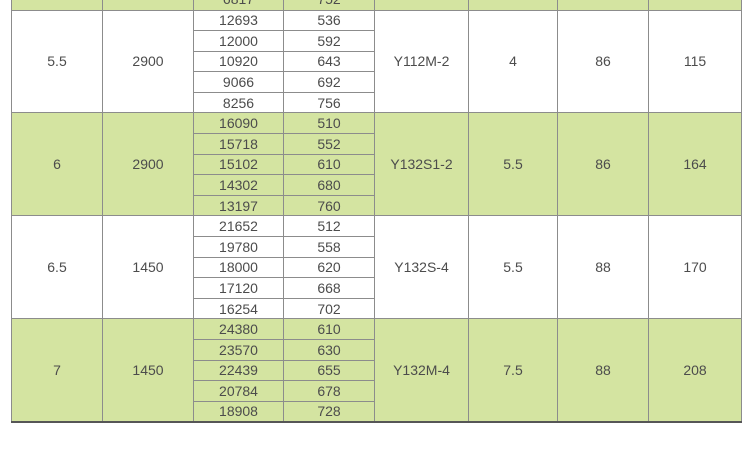 This screenshot has height=449, width=750. What do you see at coordinates (238, 267) in the screenshot?
I see `airflow-cell: 18000` at bounding box center [238, 267].